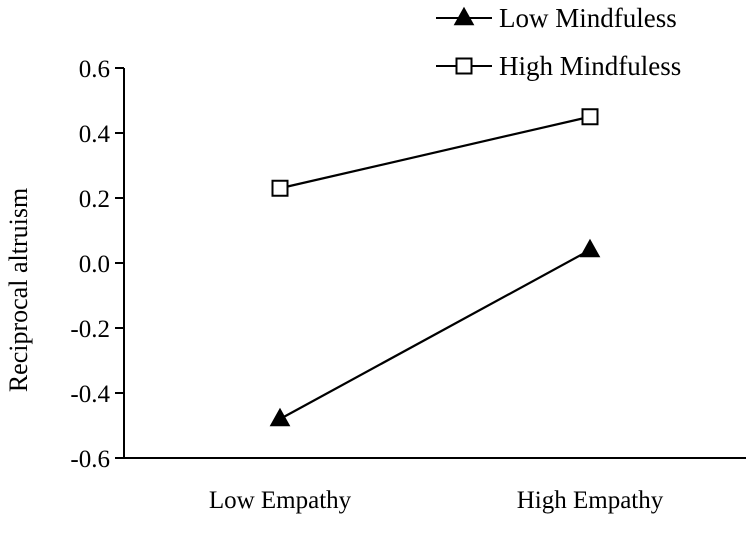 This screenshot has width=750, height=535. What do you see at coordinates (590, 66) in the screenshot?
I see `legend-label: High Mindfuless` at bounding box center [590, 66].